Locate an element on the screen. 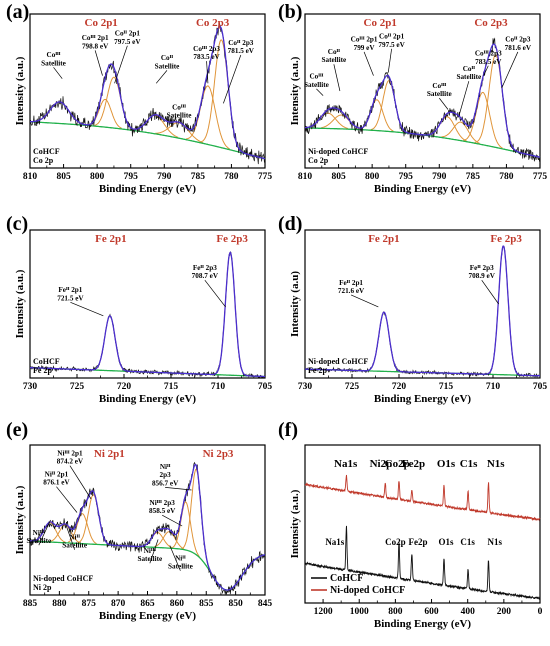  peak-annotation: Coᴵᴵ 2p1 is located at coordinates (128, 34).